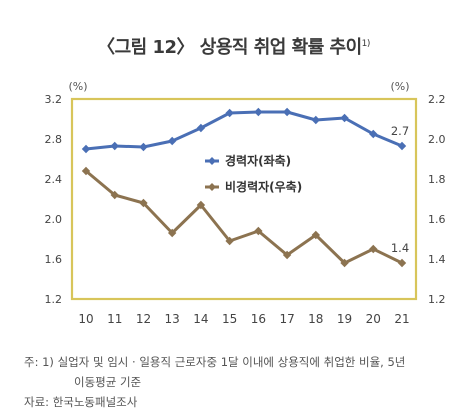  I want to click on left-tick-label: 2.4, so click(54, 179).